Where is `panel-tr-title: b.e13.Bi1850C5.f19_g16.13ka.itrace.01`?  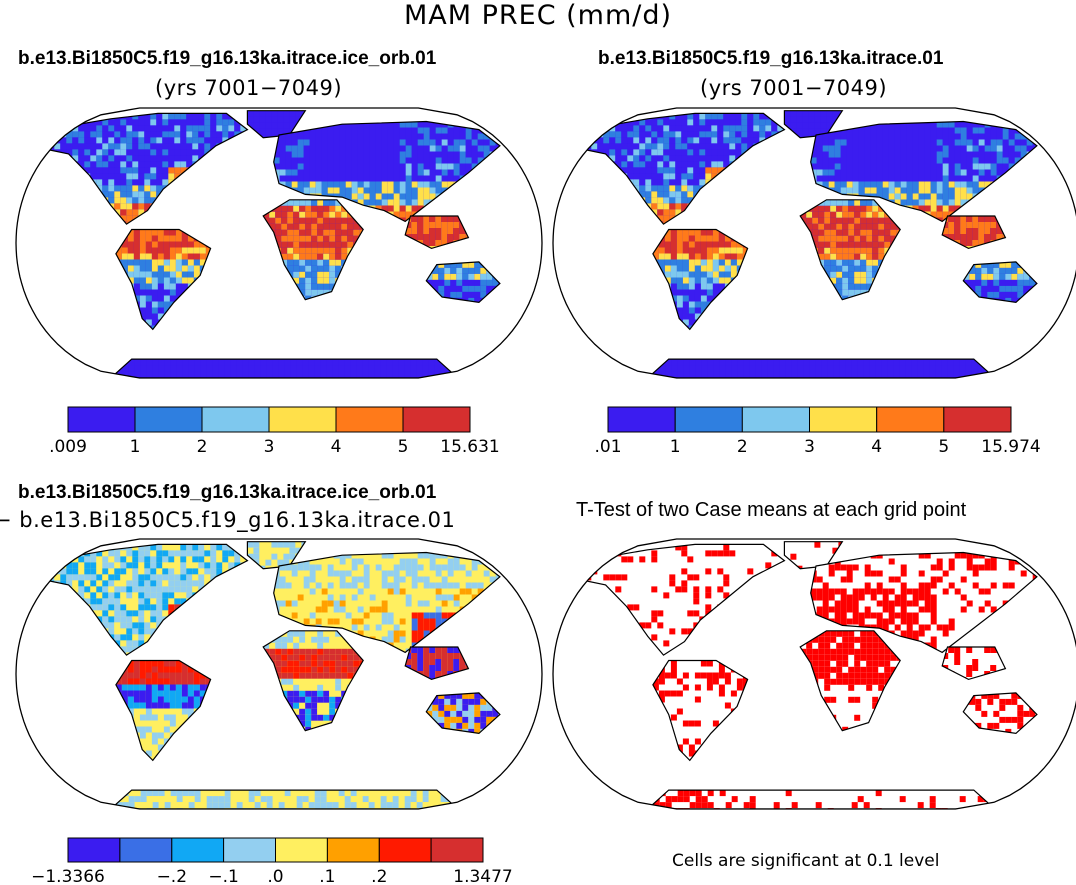
panel-tr-title: b.e13.Bi1850C5.f19_g16.13ka.itrace.01 is located at coordinates (771, 58).